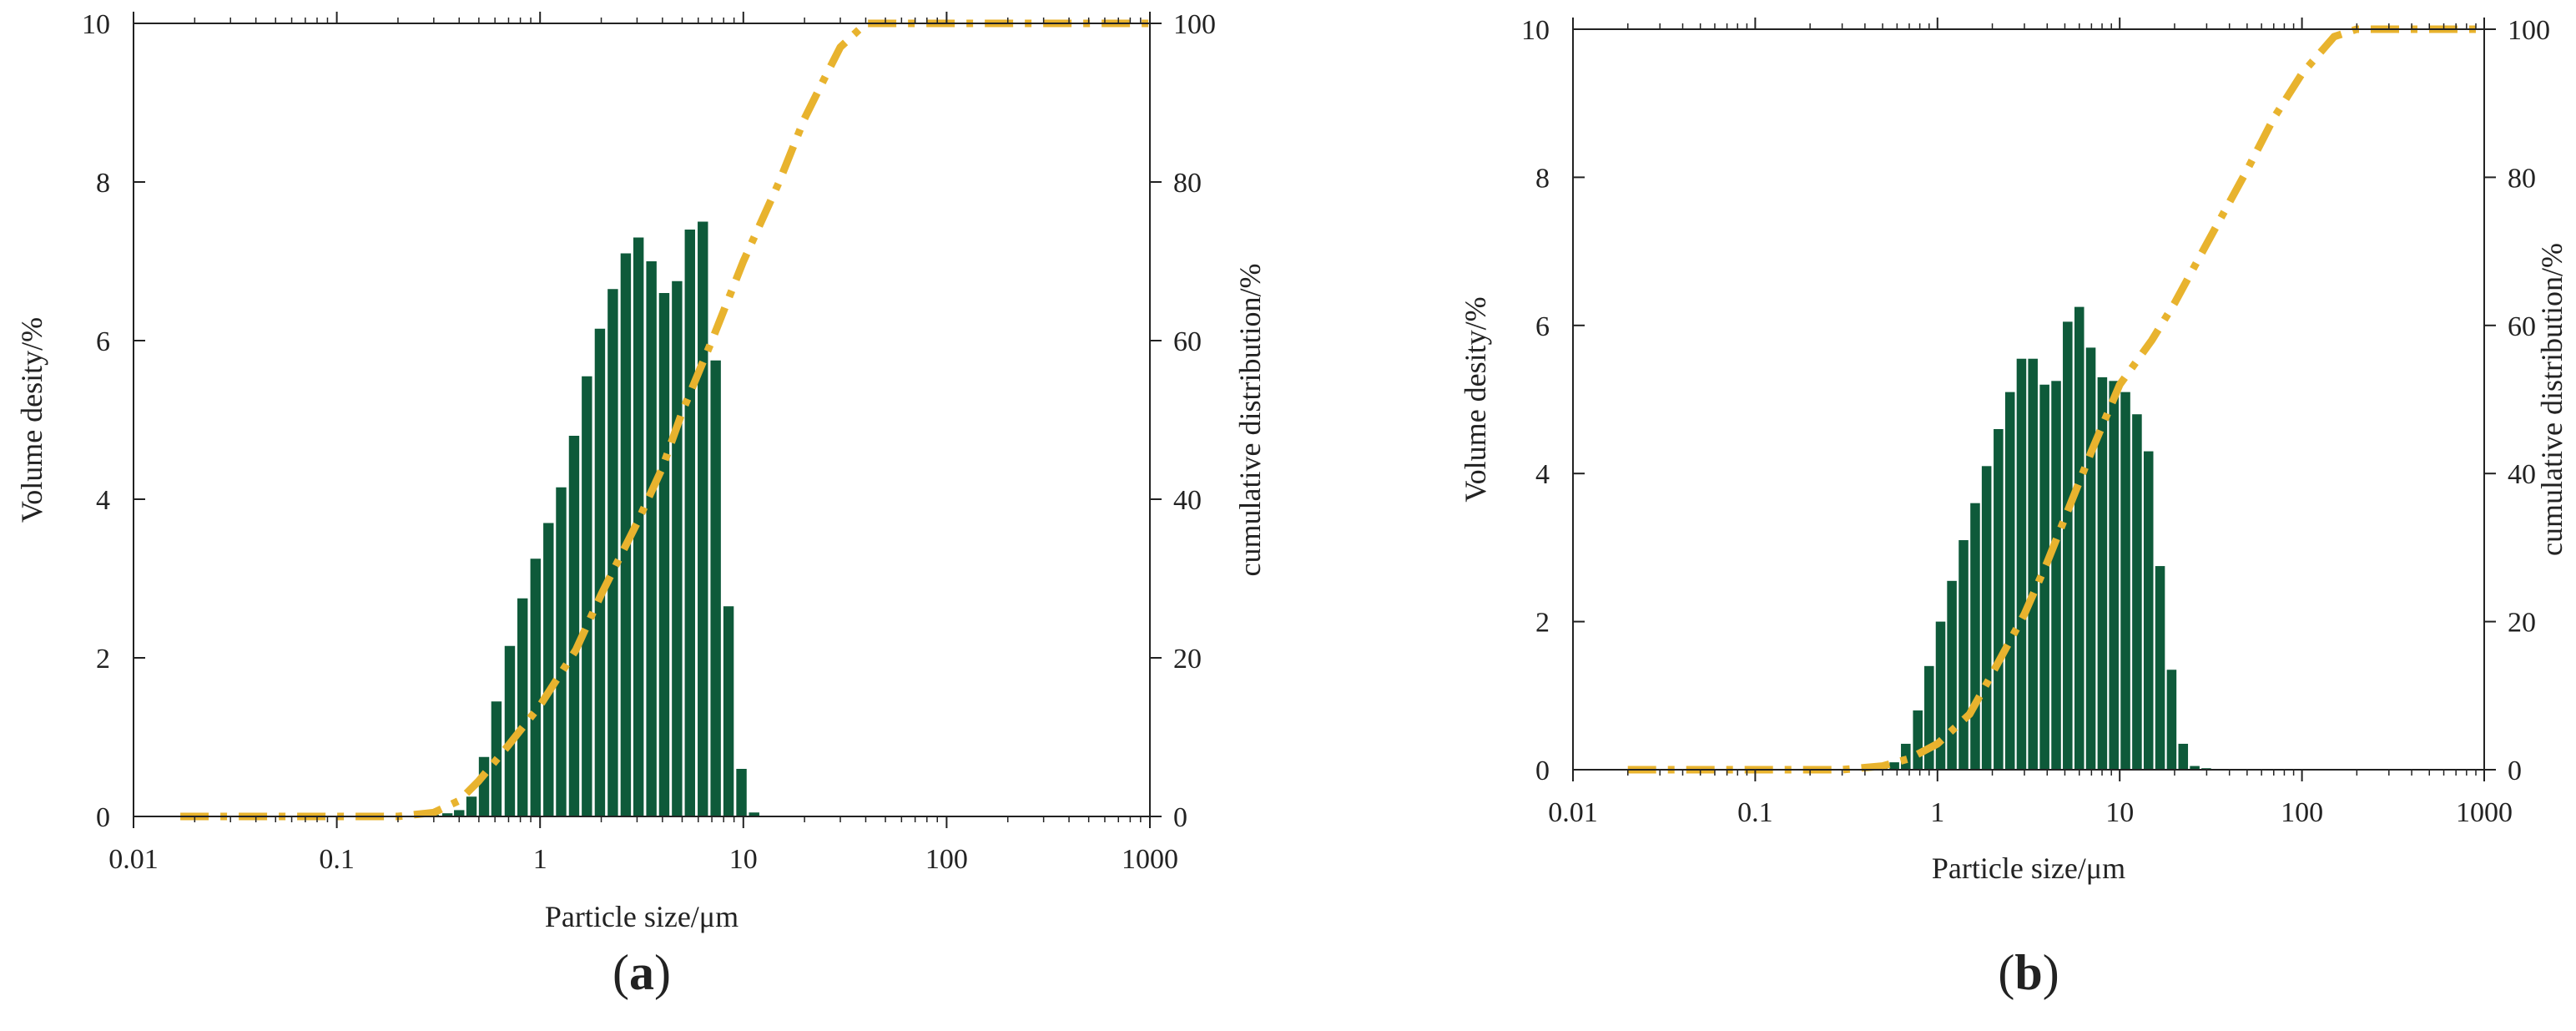 The image size is (2576, 1031). What do you see at coordinates (103, 500) in the screenshot?
I see `chart-a-y-tick-label: 4` at bounding box center [103, 500].